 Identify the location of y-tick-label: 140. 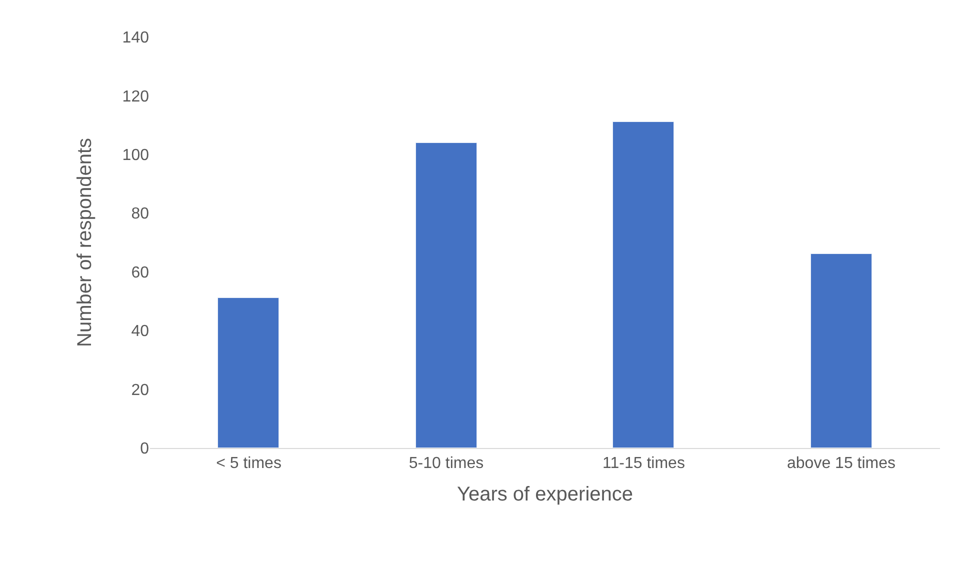
(136, 38).